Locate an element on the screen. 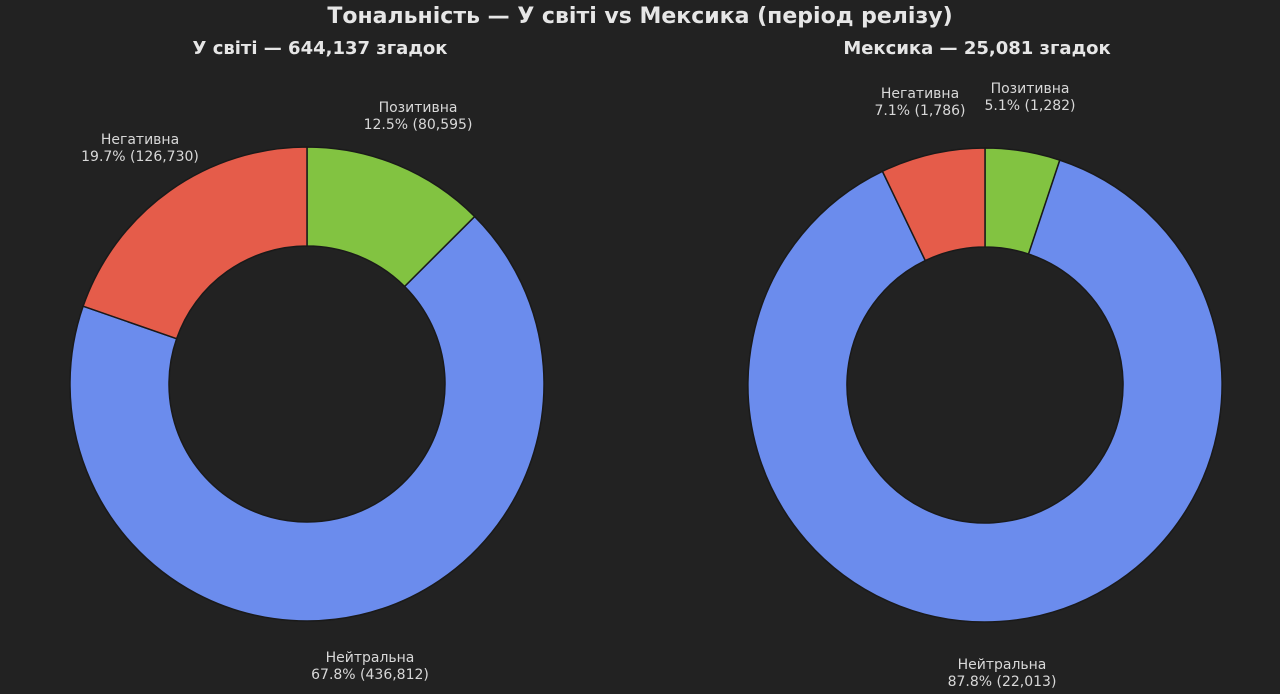  slice-value: 87.8% (22,013) is located at coordinates (1002, 682).